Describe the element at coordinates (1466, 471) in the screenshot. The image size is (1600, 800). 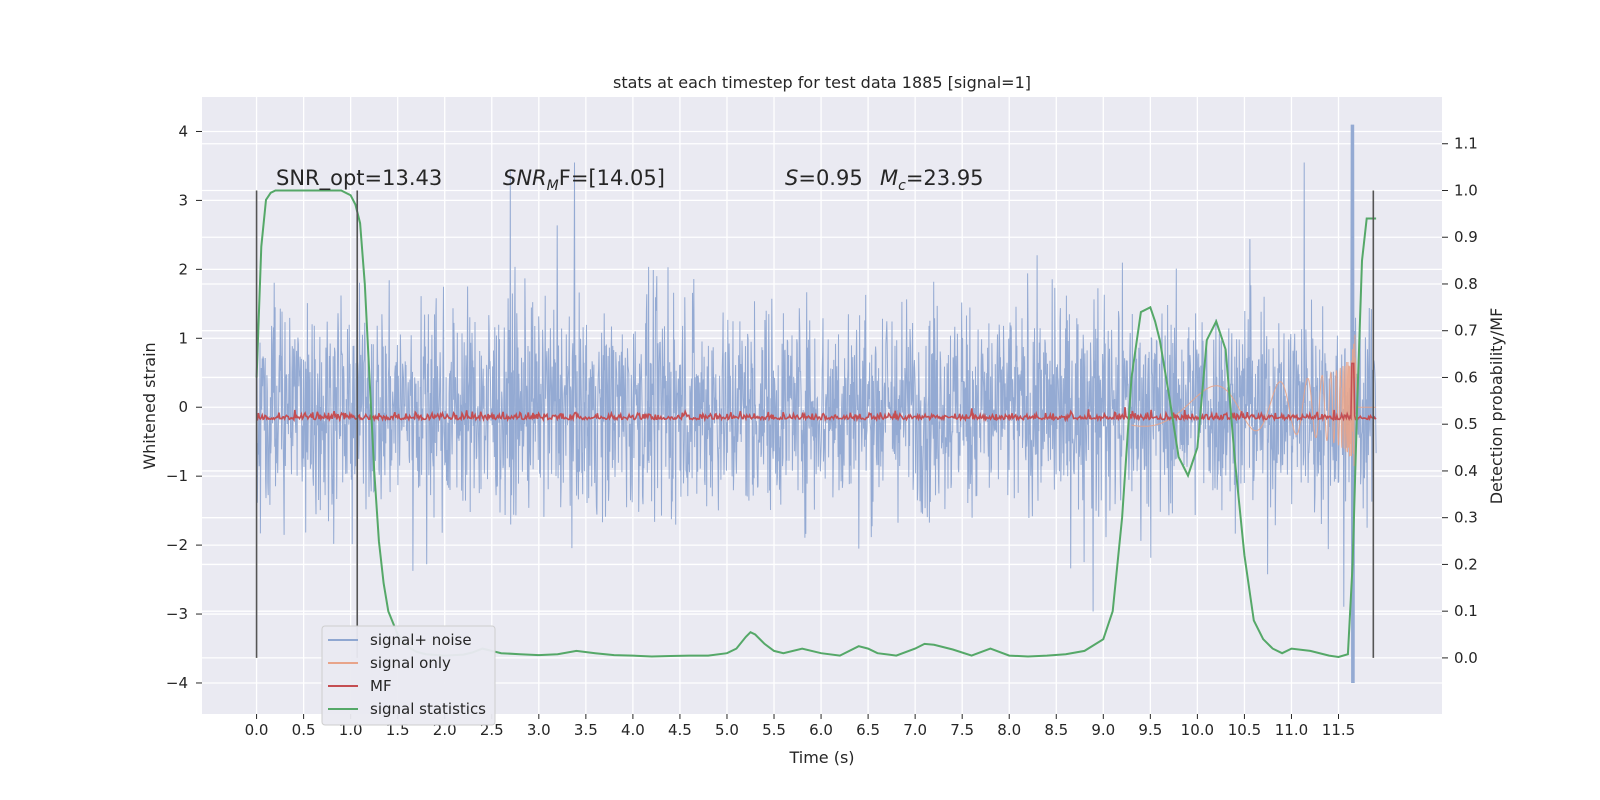
I see `y-right-tick-label: 0.4` at that location.